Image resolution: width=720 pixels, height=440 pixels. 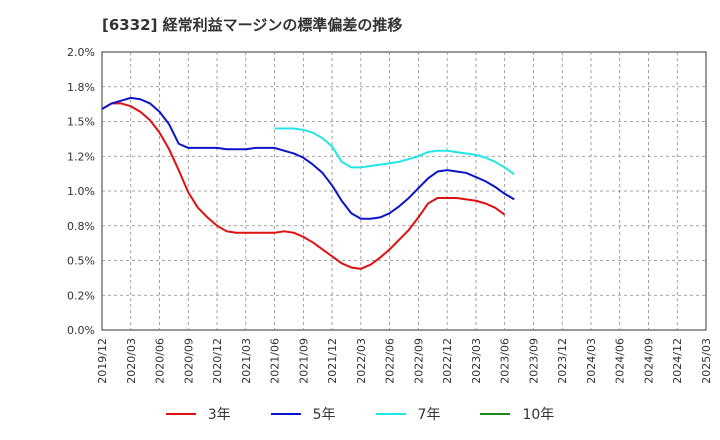 I want to click on legend-label: 3年, so click(x=219, y=415).